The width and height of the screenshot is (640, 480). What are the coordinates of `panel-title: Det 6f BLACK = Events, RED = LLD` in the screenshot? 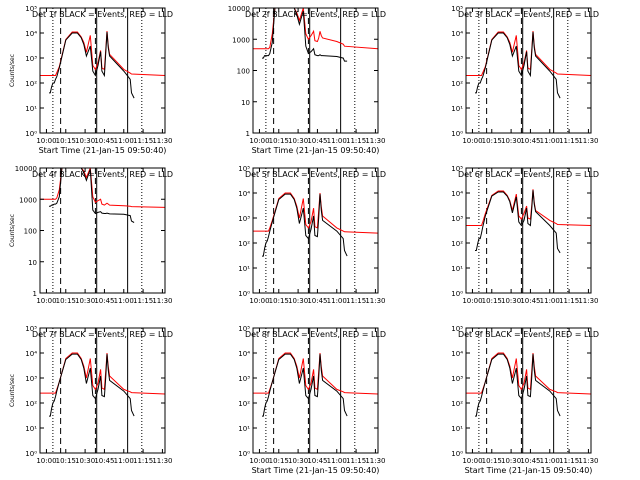 It's located at (528, 174).